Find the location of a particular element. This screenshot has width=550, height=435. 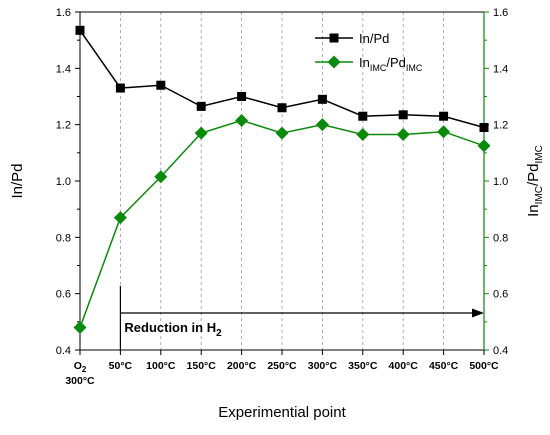

x-tick-label: 50°C is located at coordinates (121, 366).